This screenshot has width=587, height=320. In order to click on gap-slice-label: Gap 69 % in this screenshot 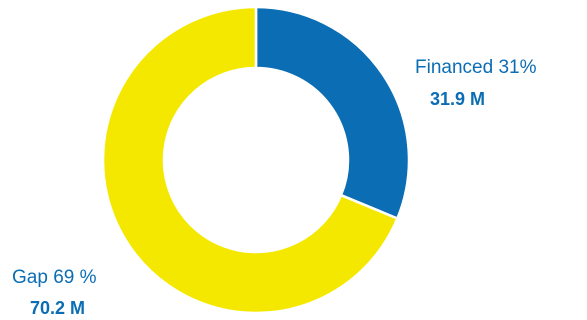, I will do `click(54, 277)`.